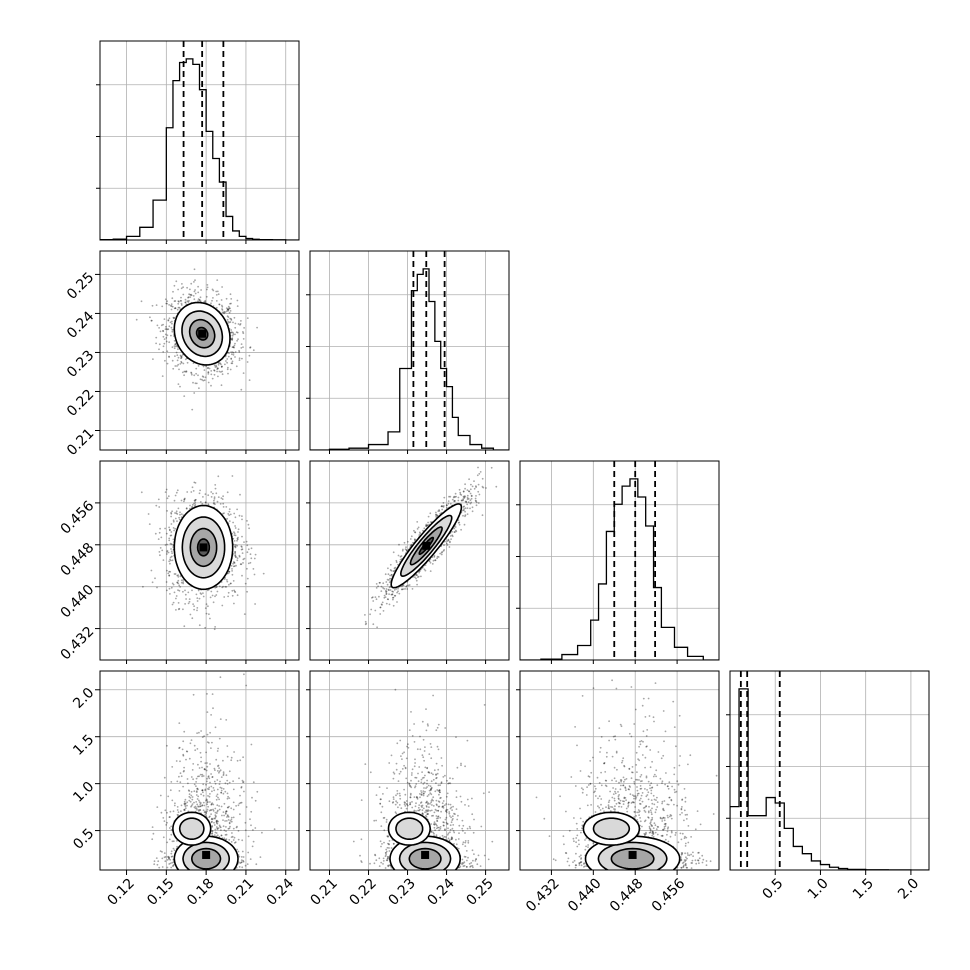 This screenshot has height=970, width=970. I want to click on density-peak, so click(202, 333).